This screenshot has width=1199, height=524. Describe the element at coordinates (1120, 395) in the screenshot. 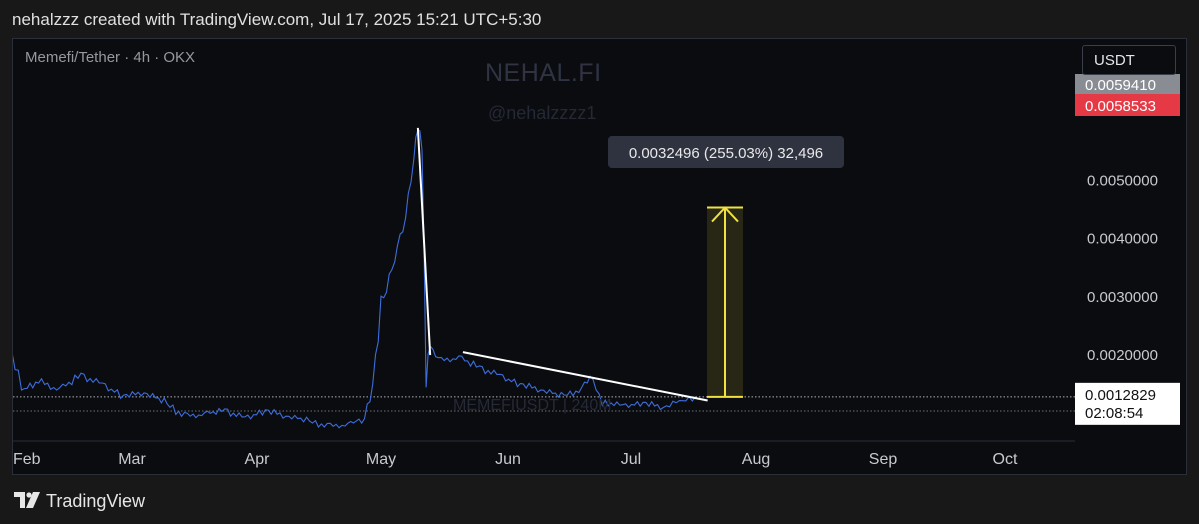

I see `price-tag-current: 0.0012829` at that location.